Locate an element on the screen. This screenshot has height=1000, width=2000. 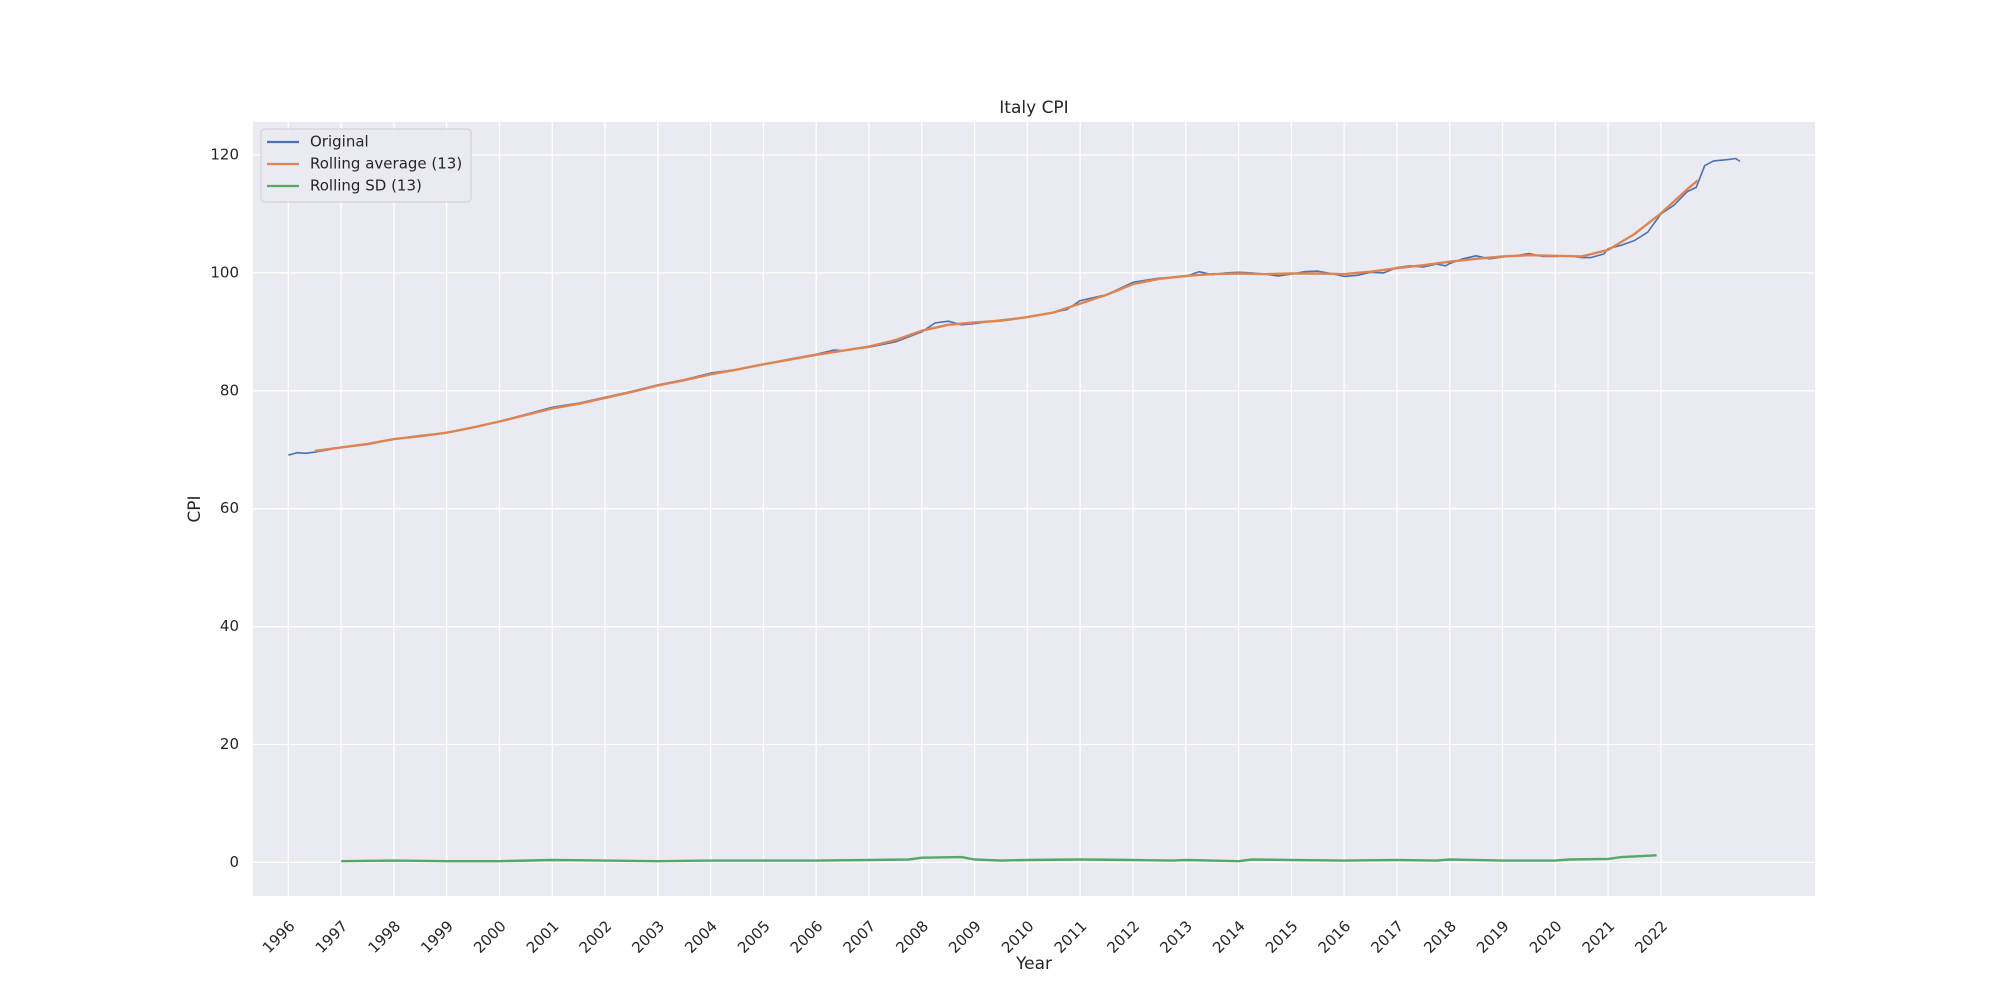
x-tick-label: 2008 is located at coordinates (912, 937).